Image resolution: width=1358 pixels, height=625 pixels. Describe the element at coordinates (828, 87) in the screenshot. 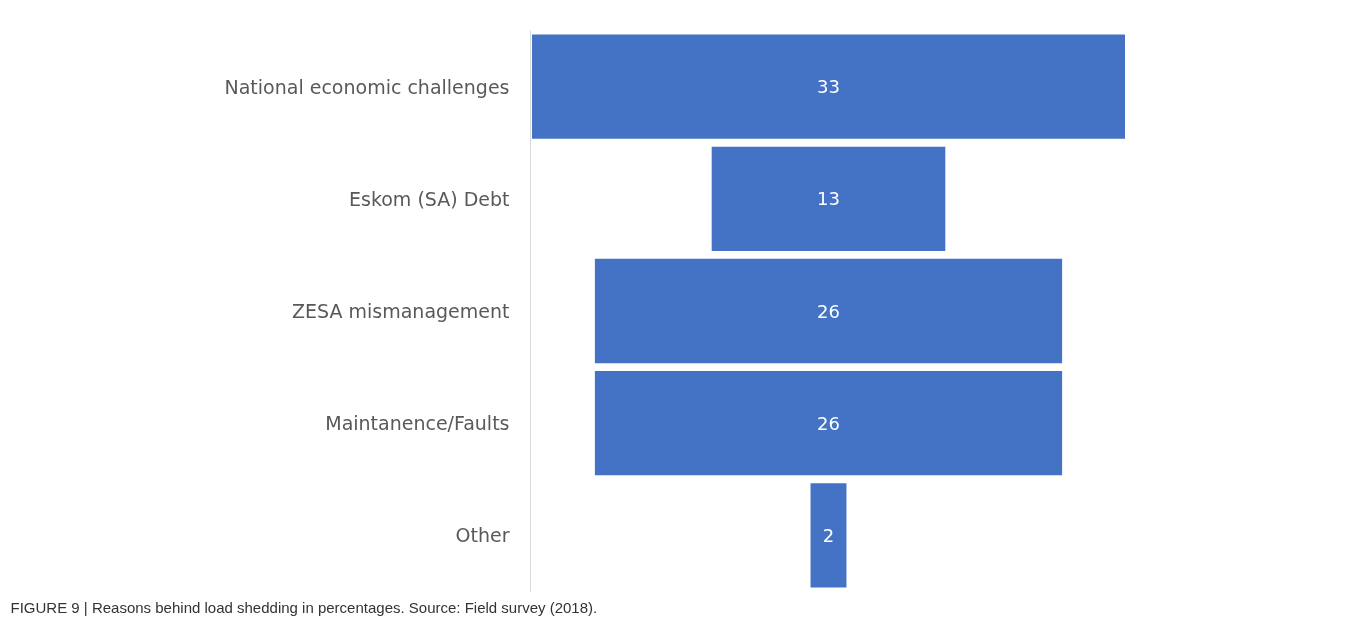

I see `data-label: 33` at that location.